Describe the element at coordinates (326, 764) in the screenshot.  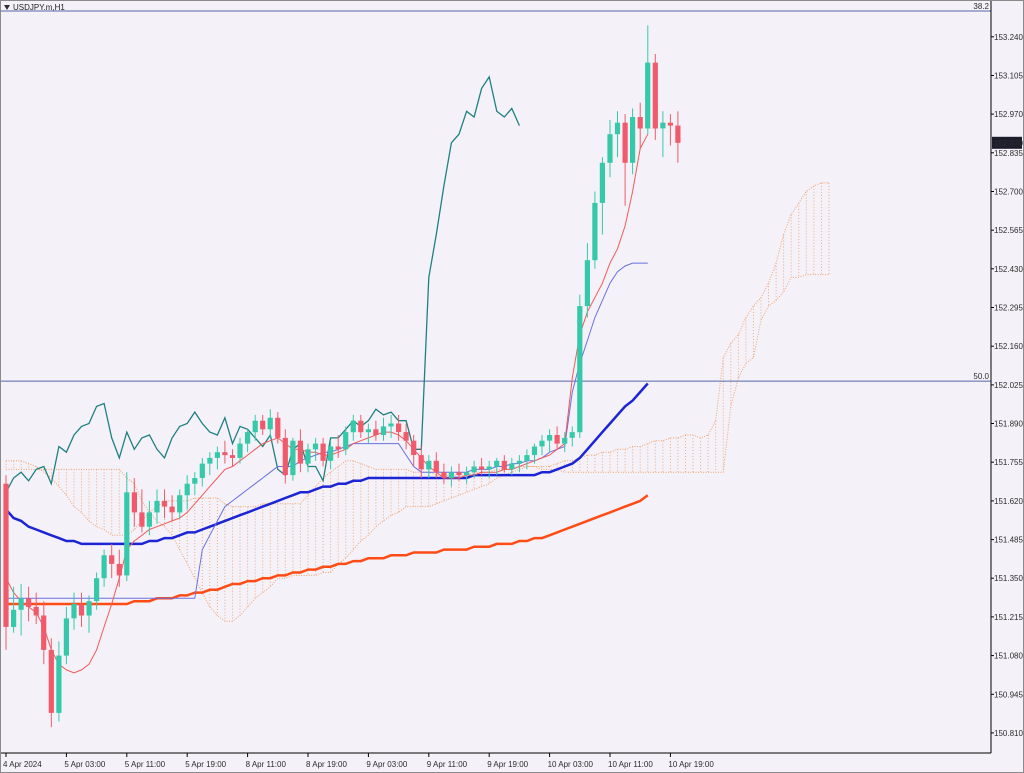
I see `time-tick-label: 8 Apr 19:00` at that location.